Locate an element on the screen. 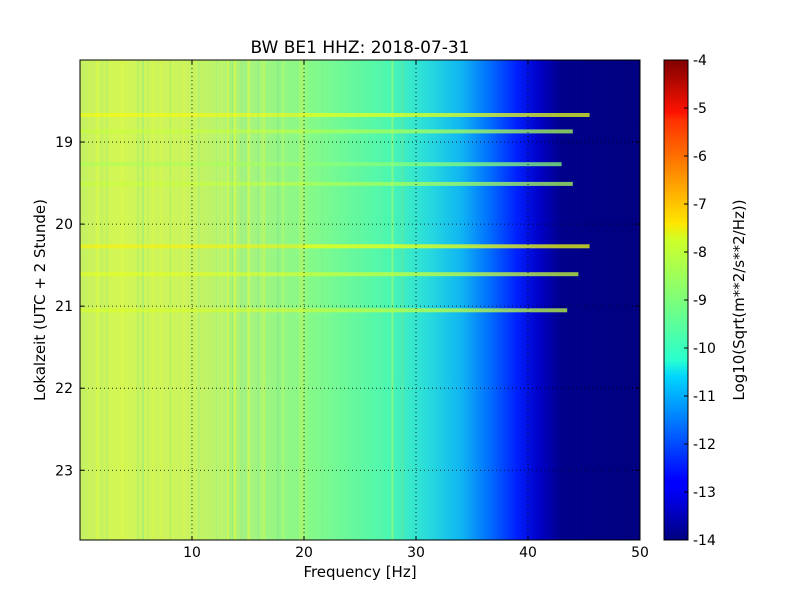 The image size is (800, 600). colorbar-tick-label: -13 is located at coordinates (704, 493).